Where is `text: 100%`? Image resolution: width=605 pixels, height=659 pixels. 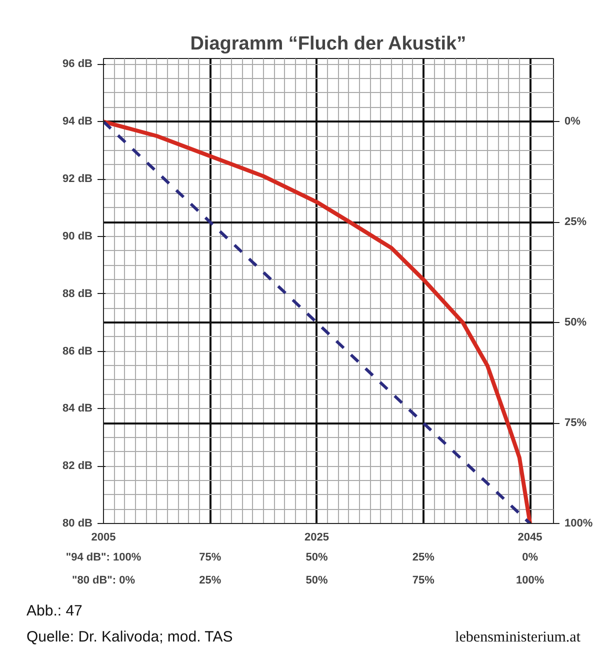 text: 100% is located at coordinates (530, 580).